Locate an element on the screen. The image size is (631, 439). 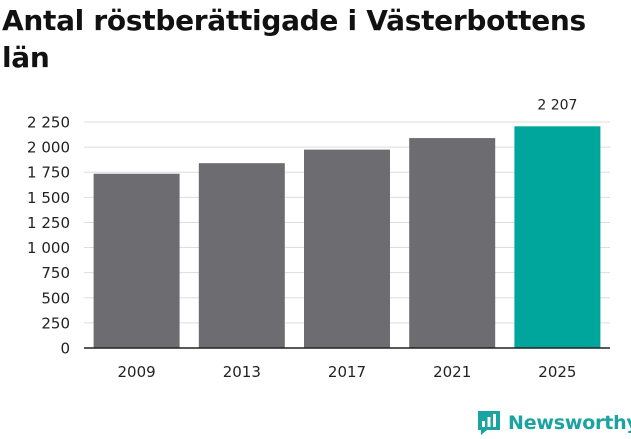
x-axis-tick-labels: 2009 2013 2017 2021 2025 is located at coordinates (347, 372).